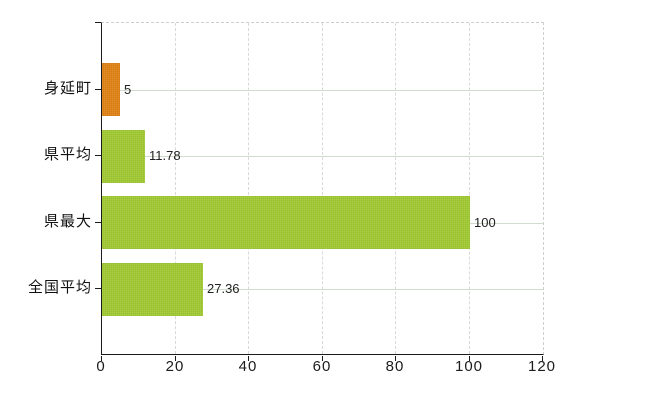  Describe the element at coordinates (286, 222) in the screenshot. I see `bar-県最大` at that location.